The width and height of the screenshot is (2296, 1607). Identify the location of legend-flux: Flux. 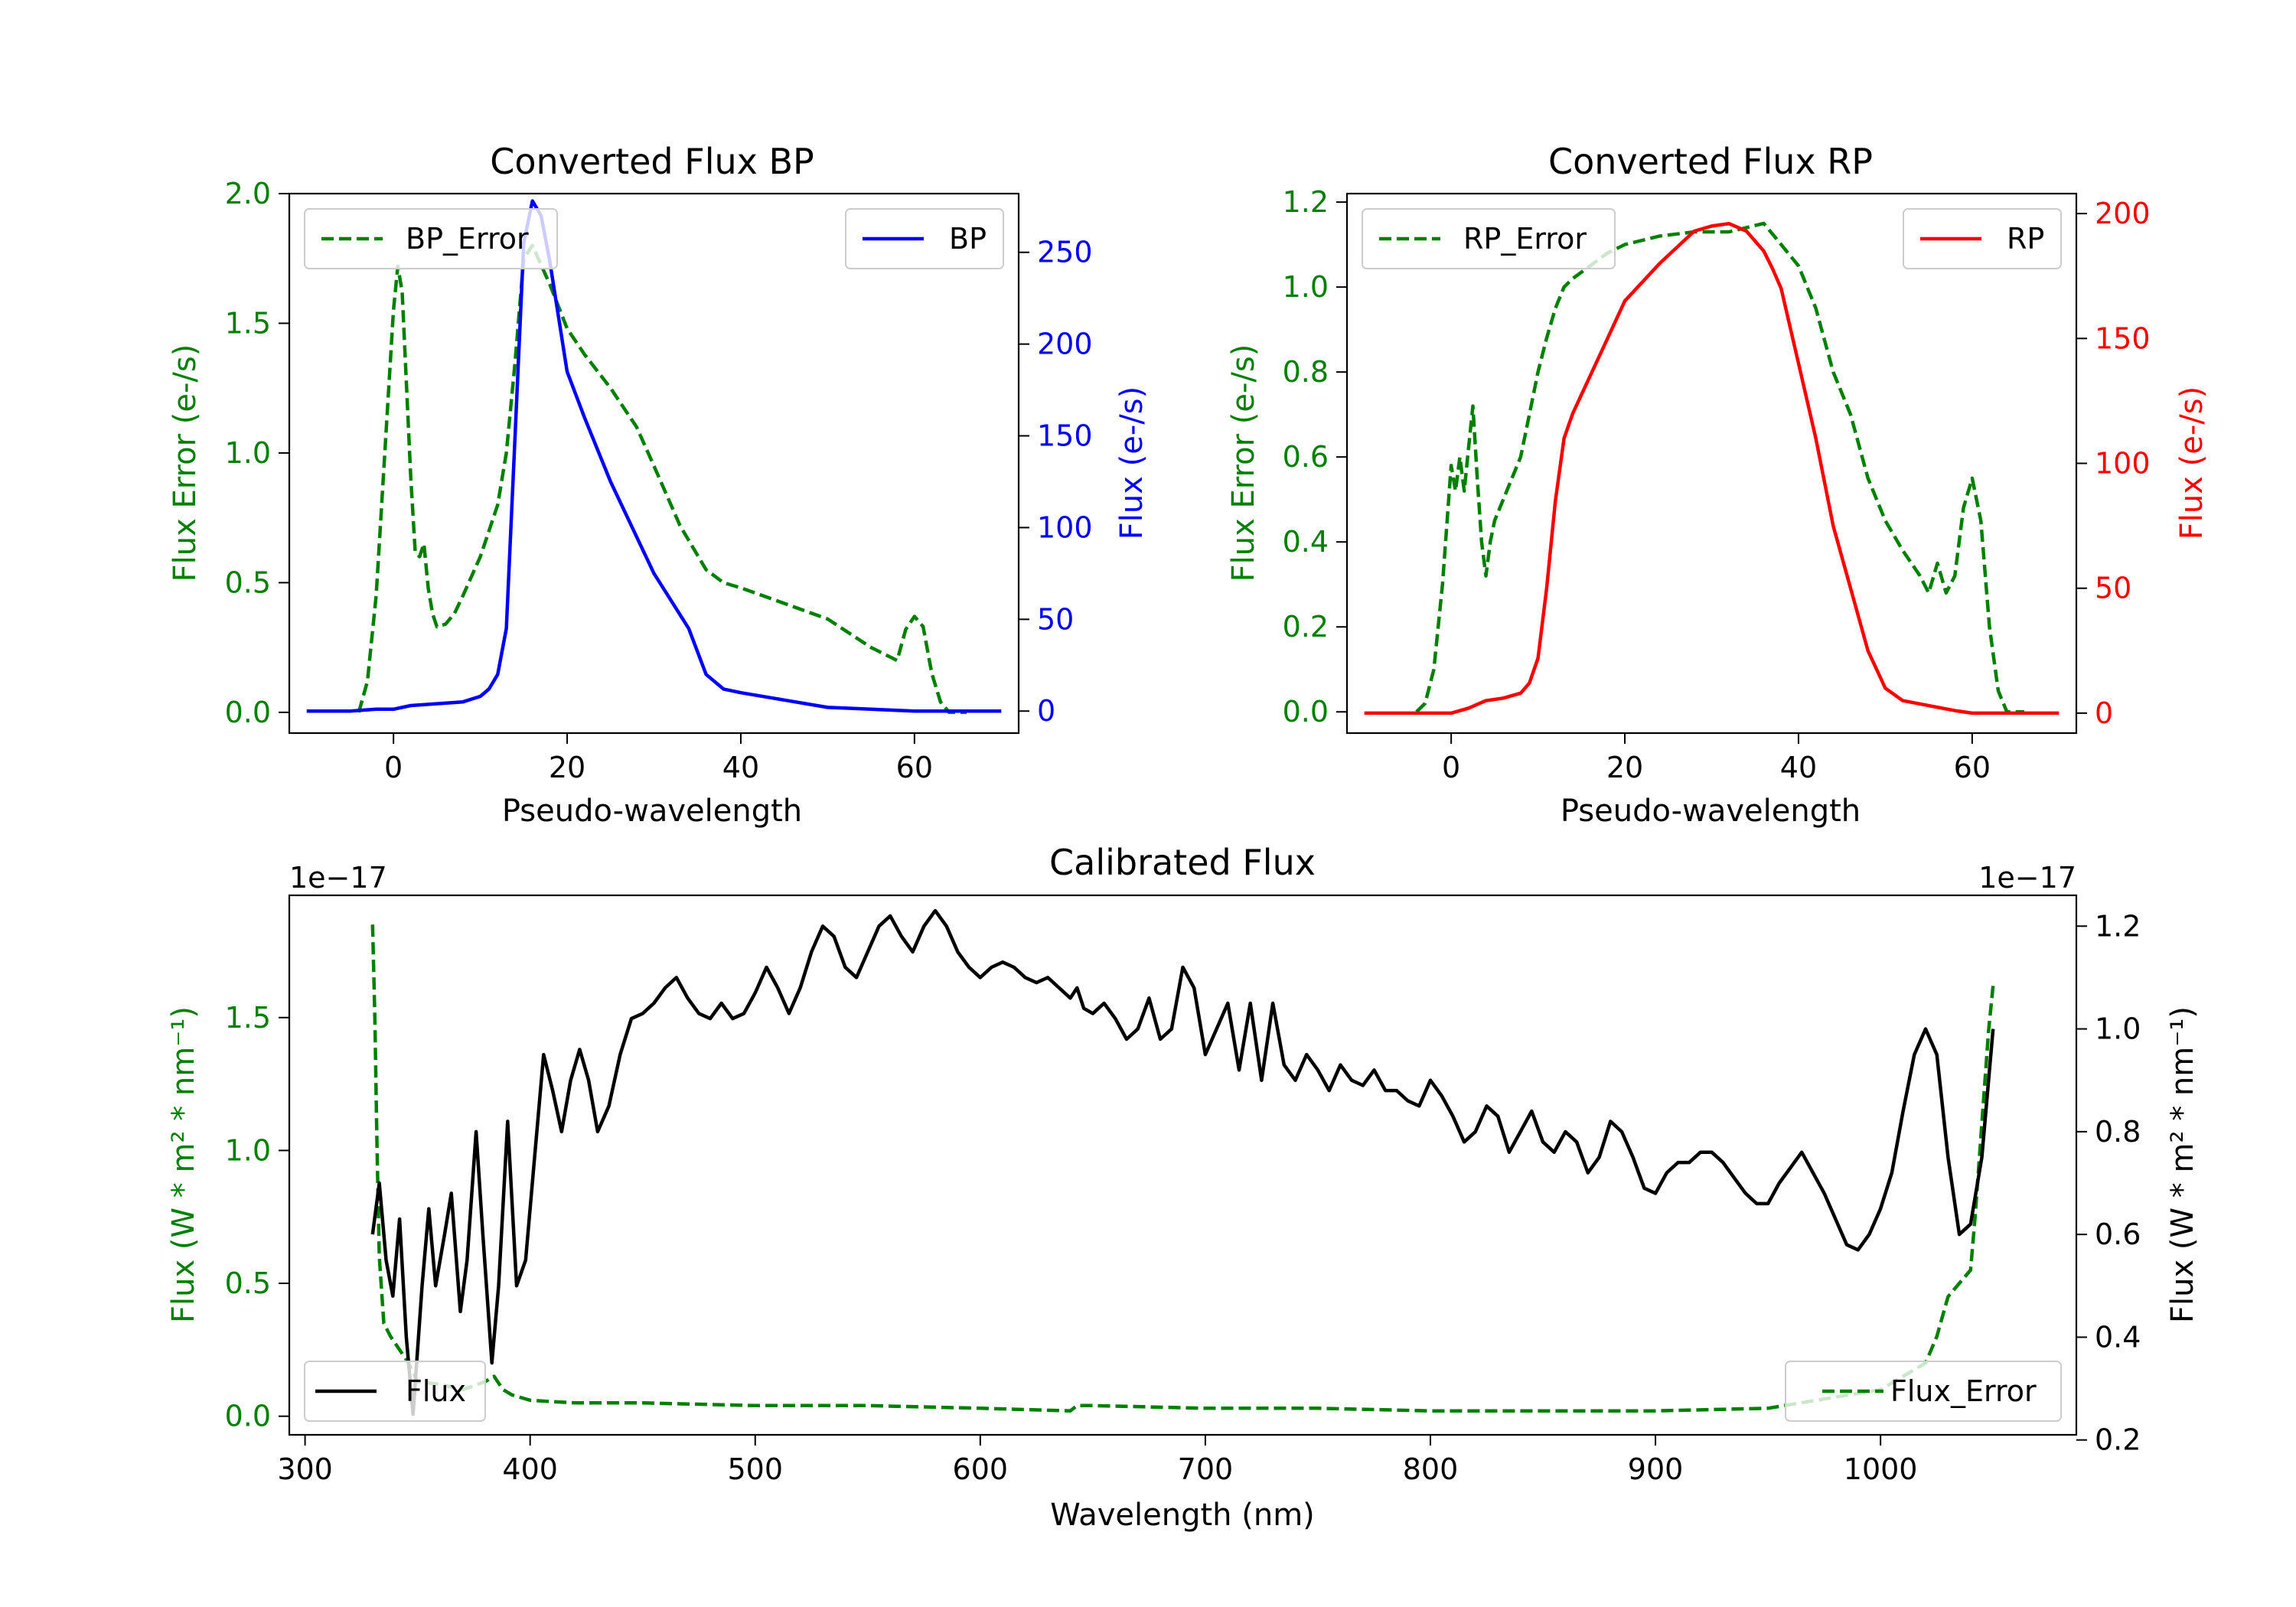
(395, 1391).